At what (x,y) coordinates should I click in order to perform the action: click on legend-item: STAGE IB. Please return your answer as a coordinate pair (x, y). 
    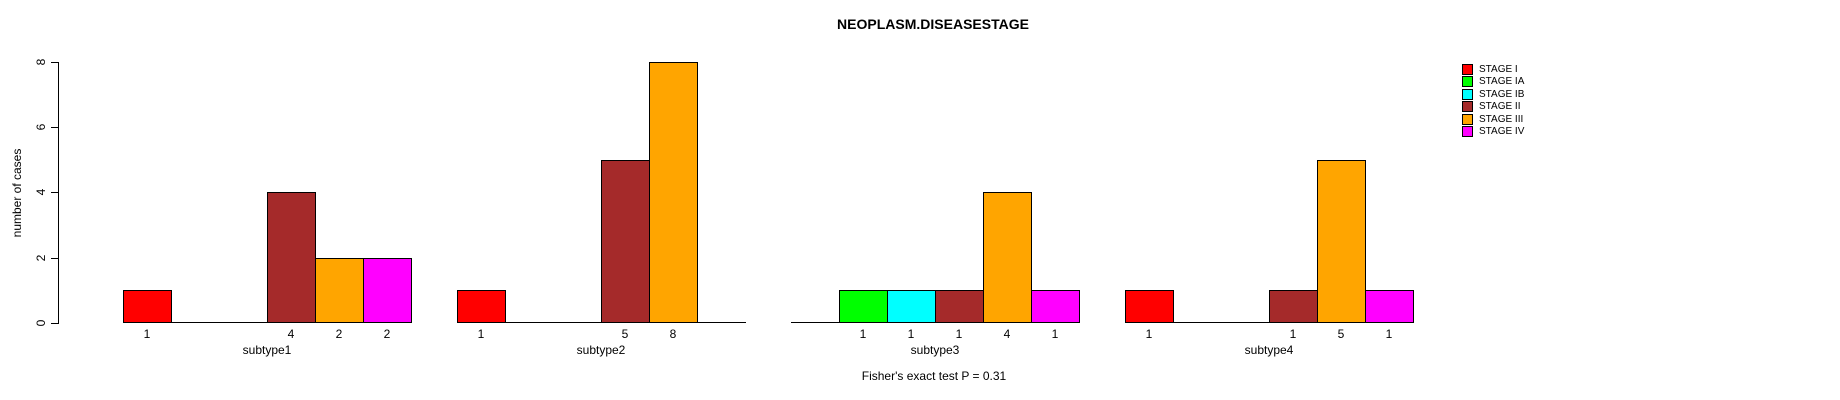
    Looking at the image, I should click on (1493, 94).